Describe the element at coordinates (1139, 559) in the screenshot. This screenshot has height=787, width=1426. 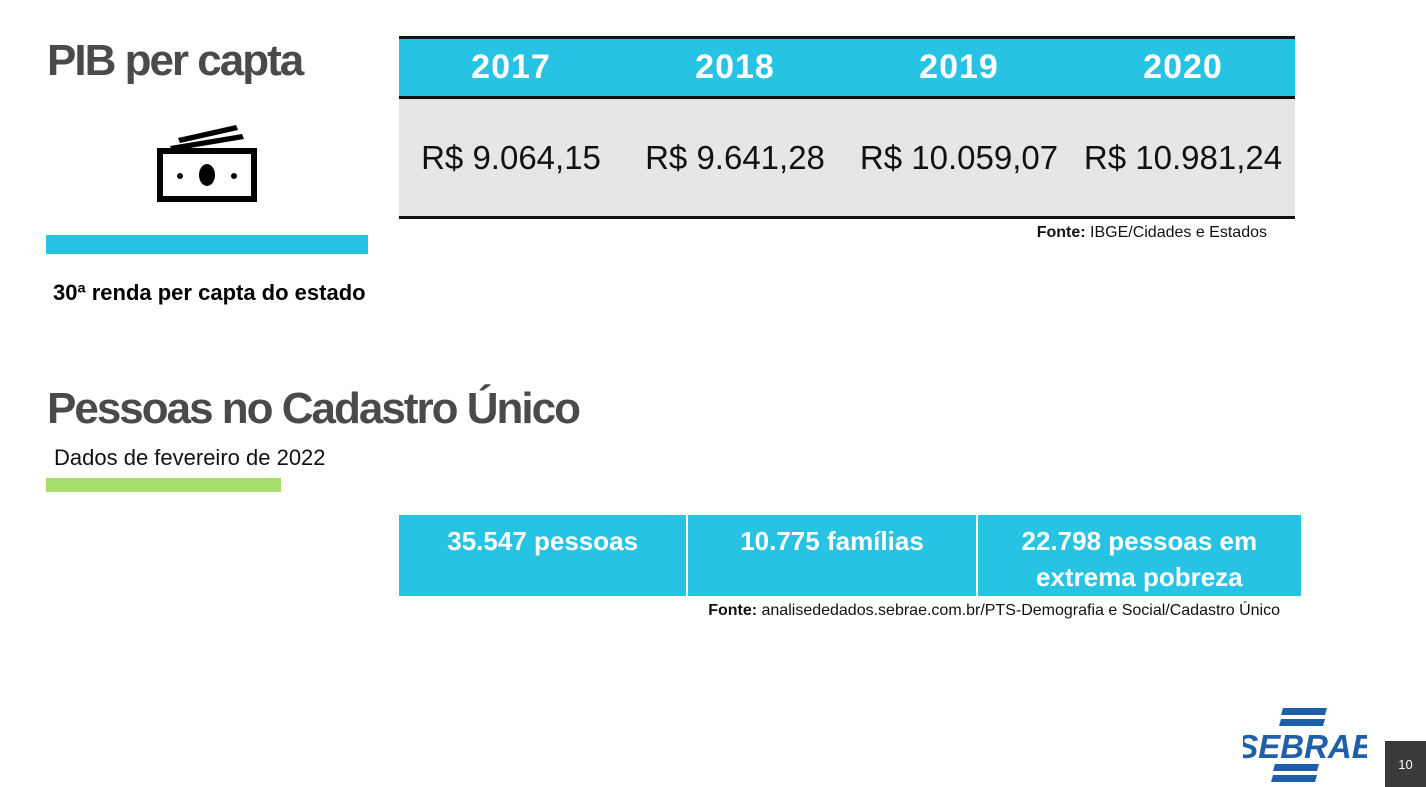
I see `cadastro-cell-extrema-pobreza: 22.798 pessoas em extrema pobreza` at that location.